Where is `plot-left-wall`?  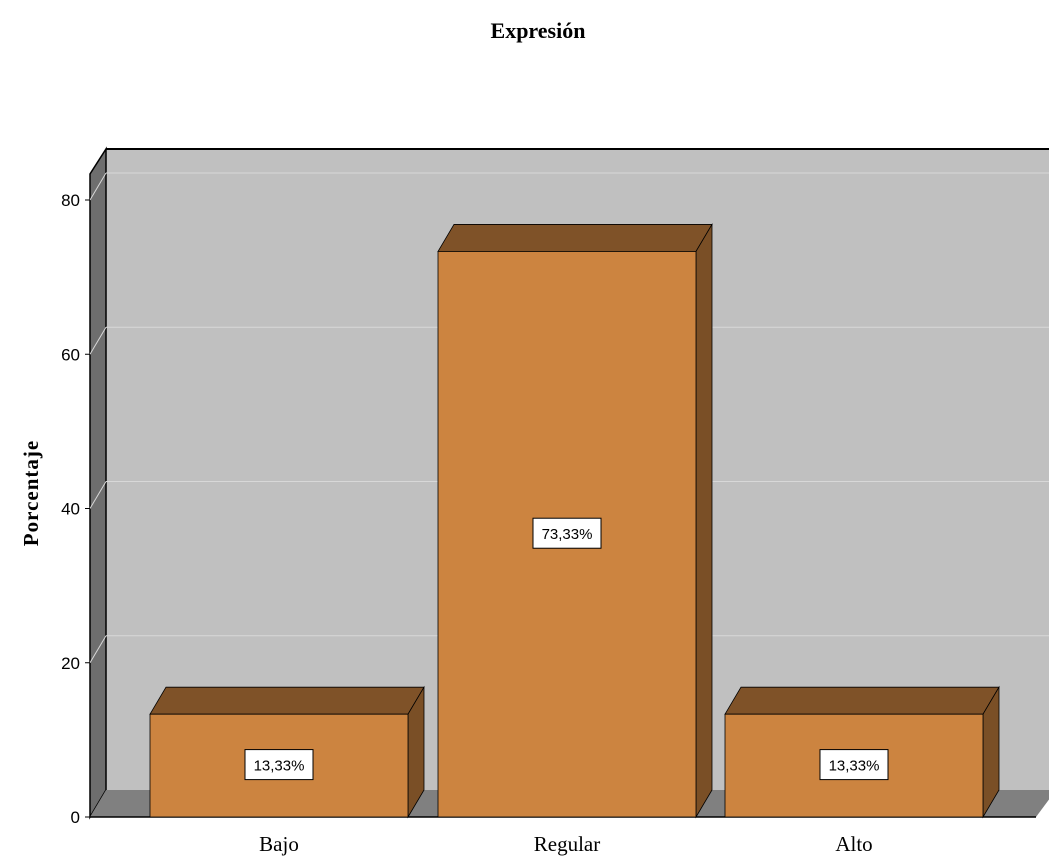 plot-left-wall is located at coordinates (98, 483).